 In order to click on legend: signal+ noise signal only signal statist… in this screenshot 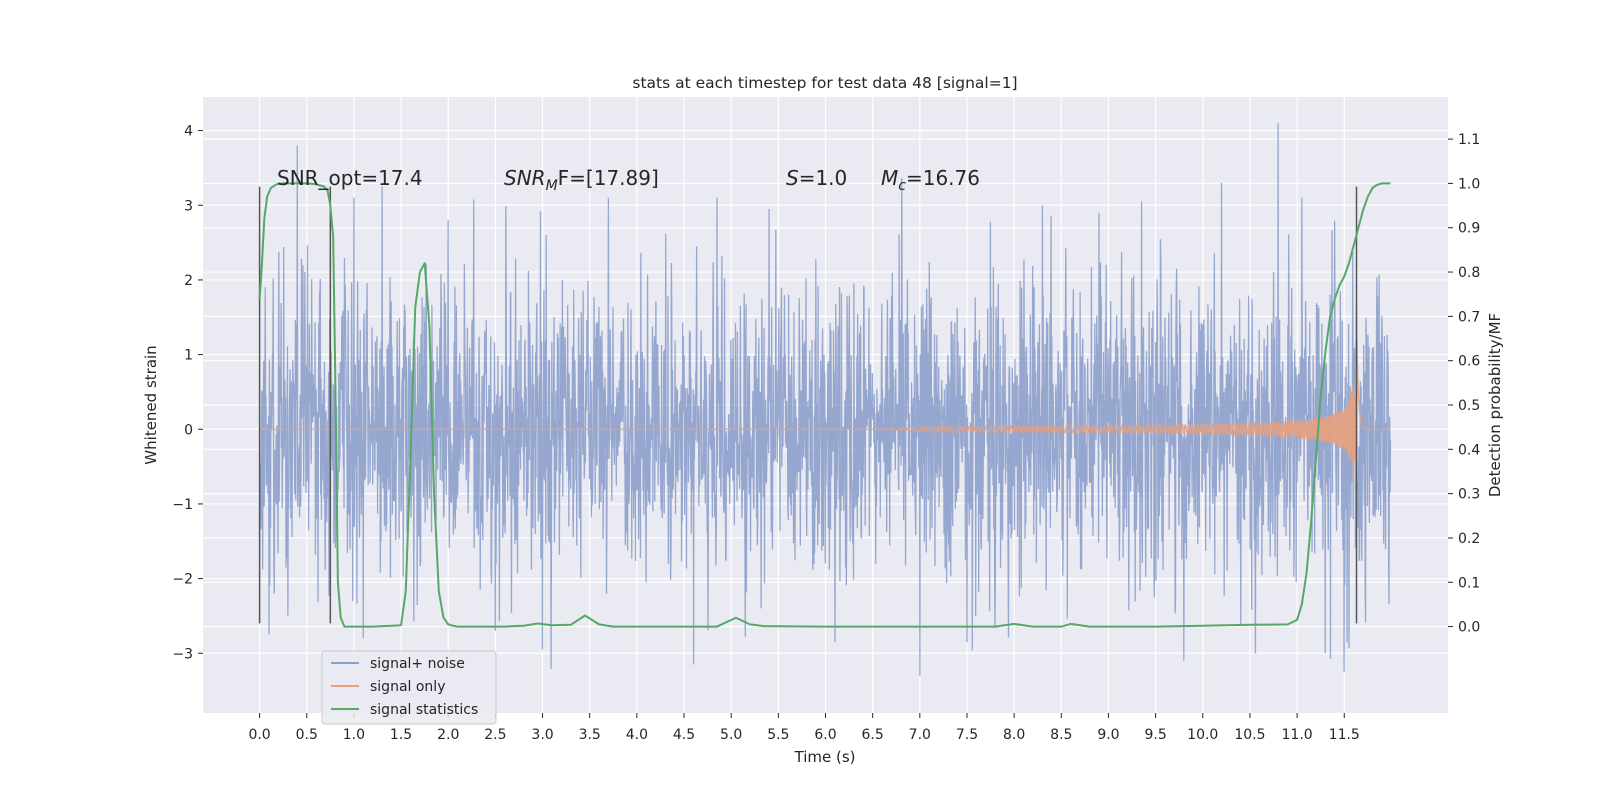, I will do `click(409, 687)`.